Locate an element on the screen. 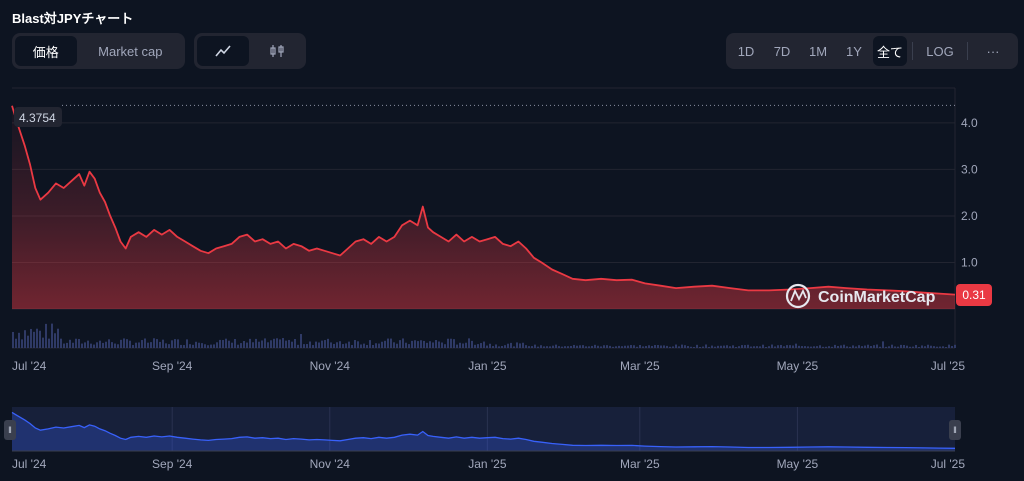  log-scale-button: LOG is located at coordinates (940, 51).